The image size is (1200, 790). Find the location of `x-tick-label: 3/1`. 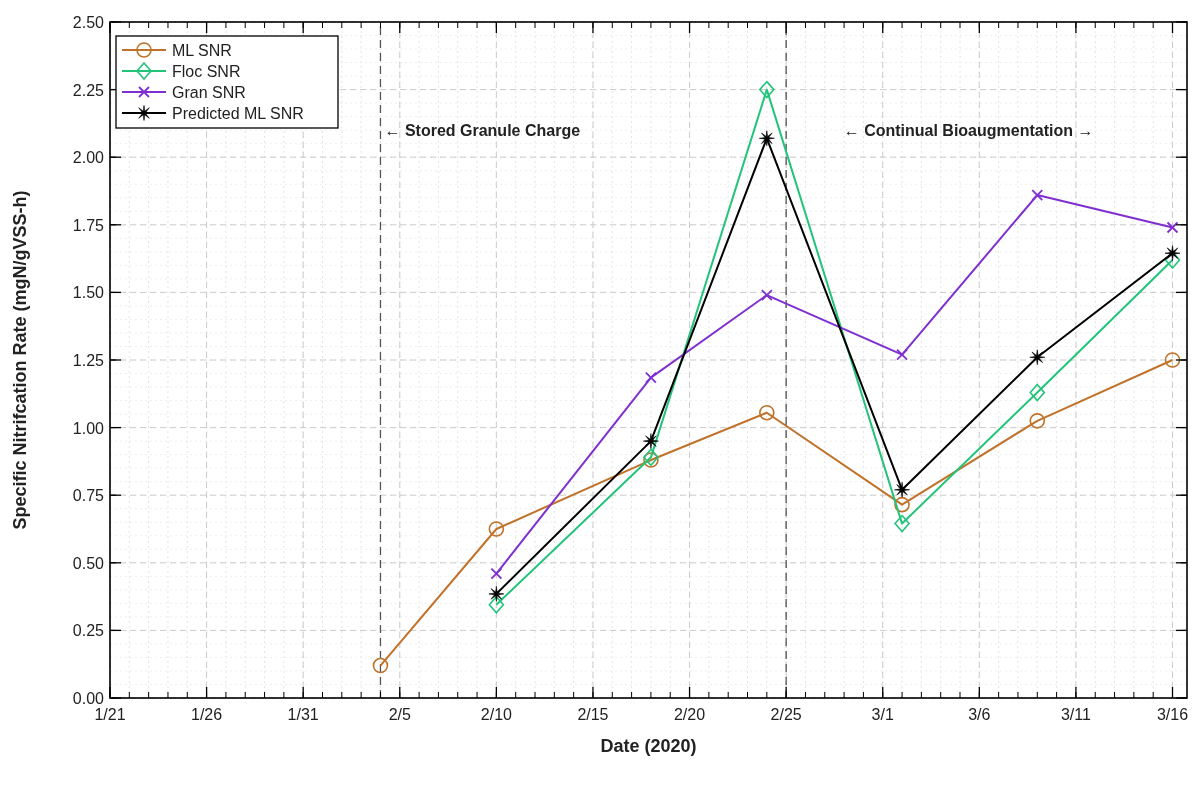

x-tick-label: 3/1 is located at coordinates (882, 714).